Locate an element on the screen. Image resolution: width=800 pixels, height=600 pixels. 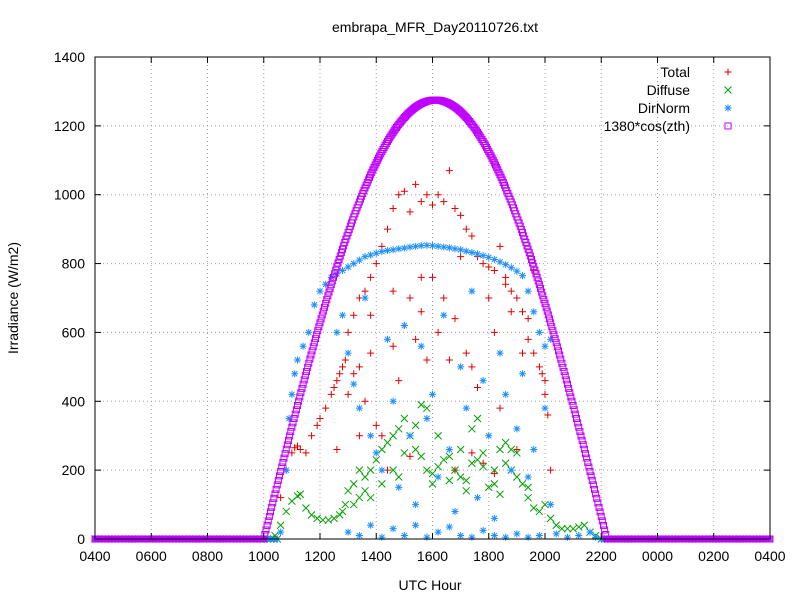
y-tick-label: 1000 is located at coordinates (69, 195).